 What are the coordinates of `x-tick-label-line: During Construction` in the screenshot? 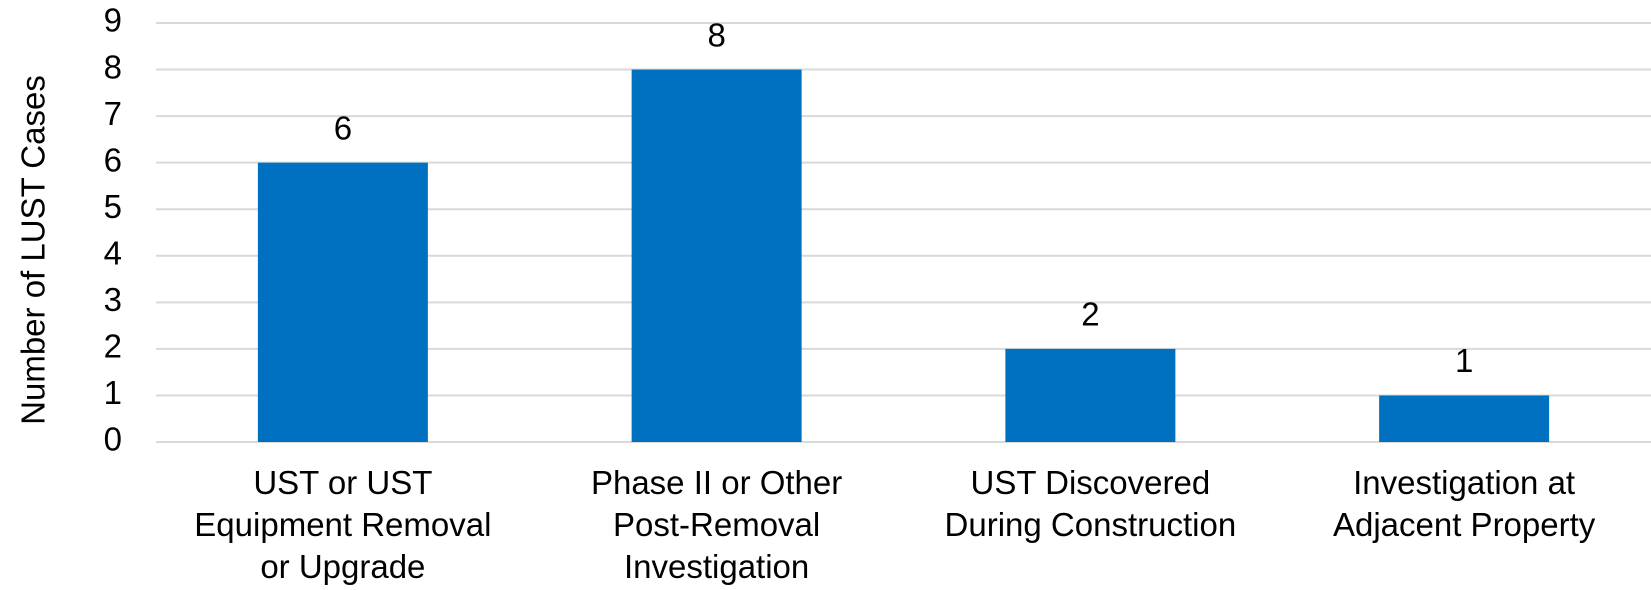 It's located at (1091, 524).